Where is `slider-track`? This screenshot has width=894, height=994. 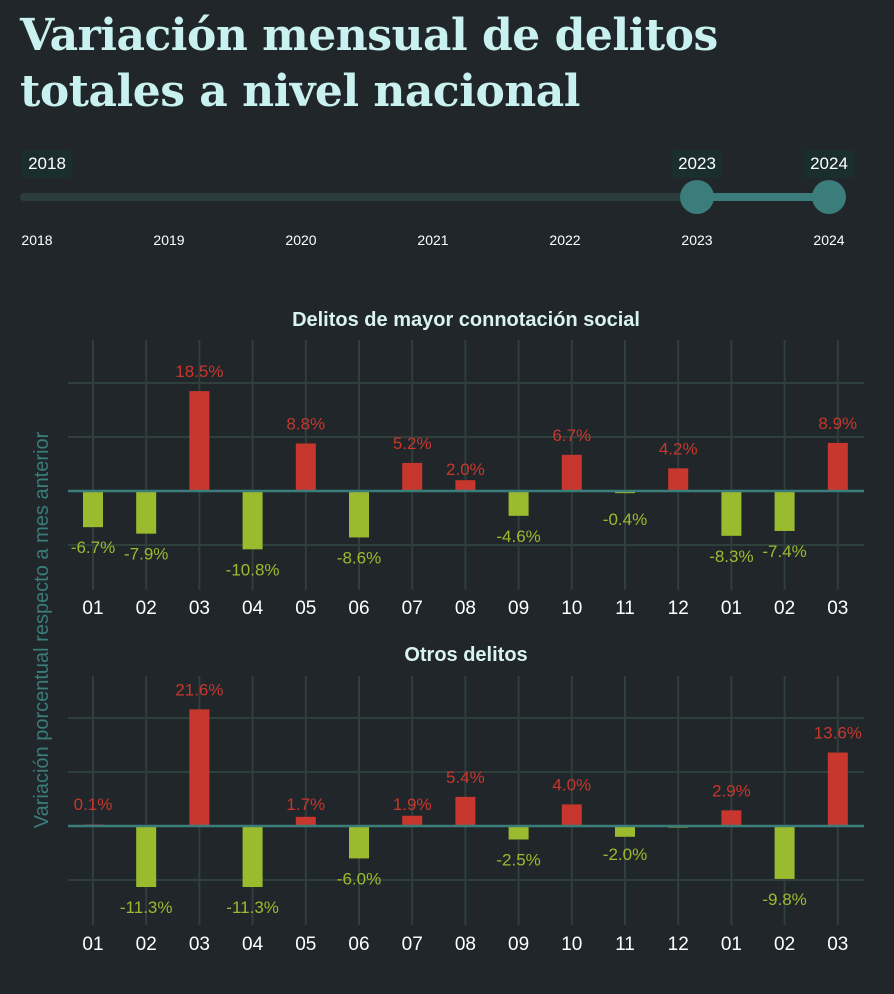
slider-track is located at coordinates (424, 197).